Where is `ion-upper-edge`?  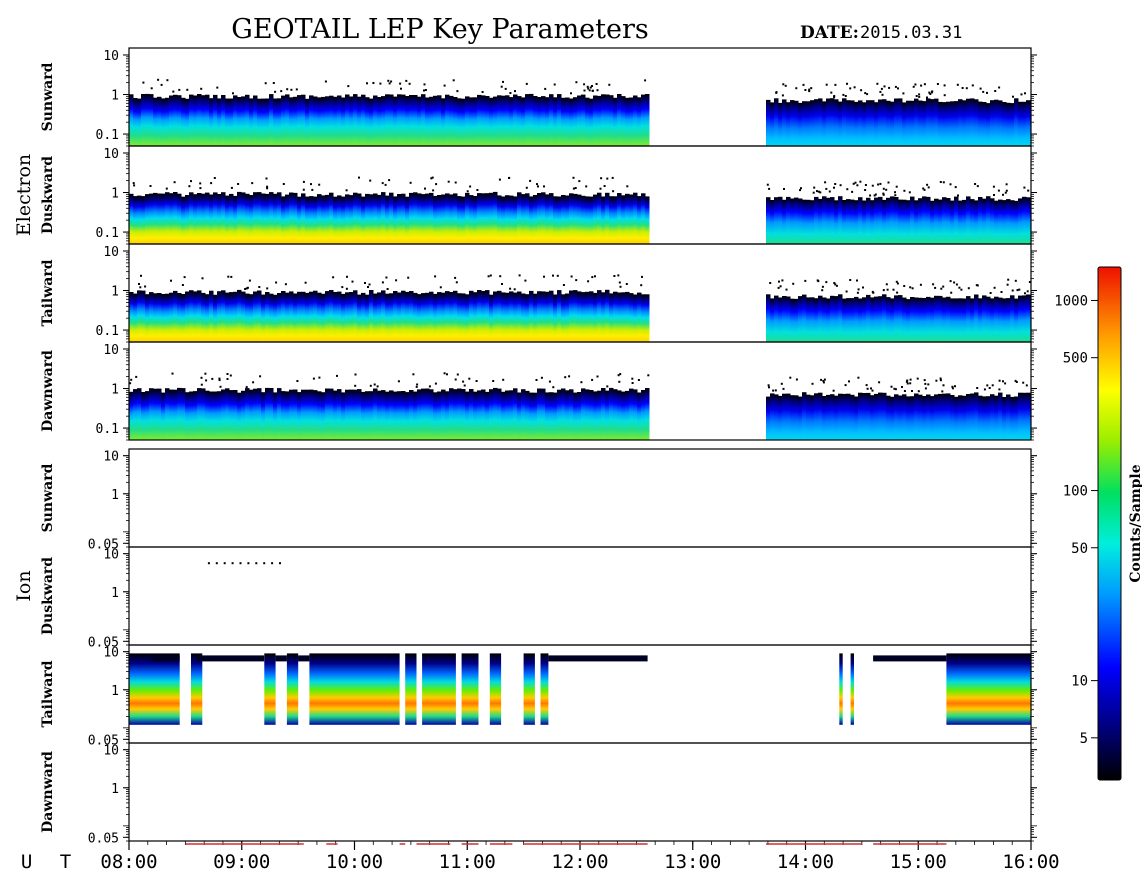 ion-upper-edge is located at coordinates (165, 658).